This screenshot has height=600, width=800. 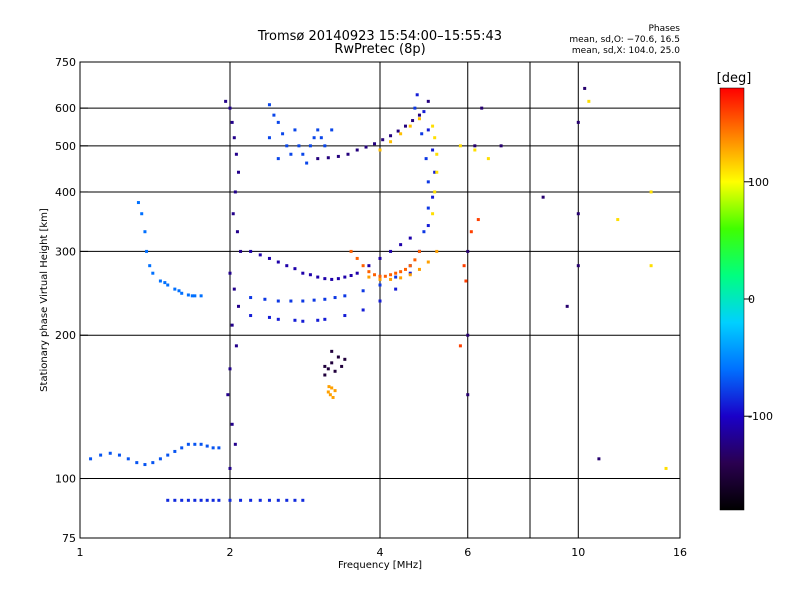 I want to click on colorbar-ticks: 100 0 -100, so click(x=758, y=299).